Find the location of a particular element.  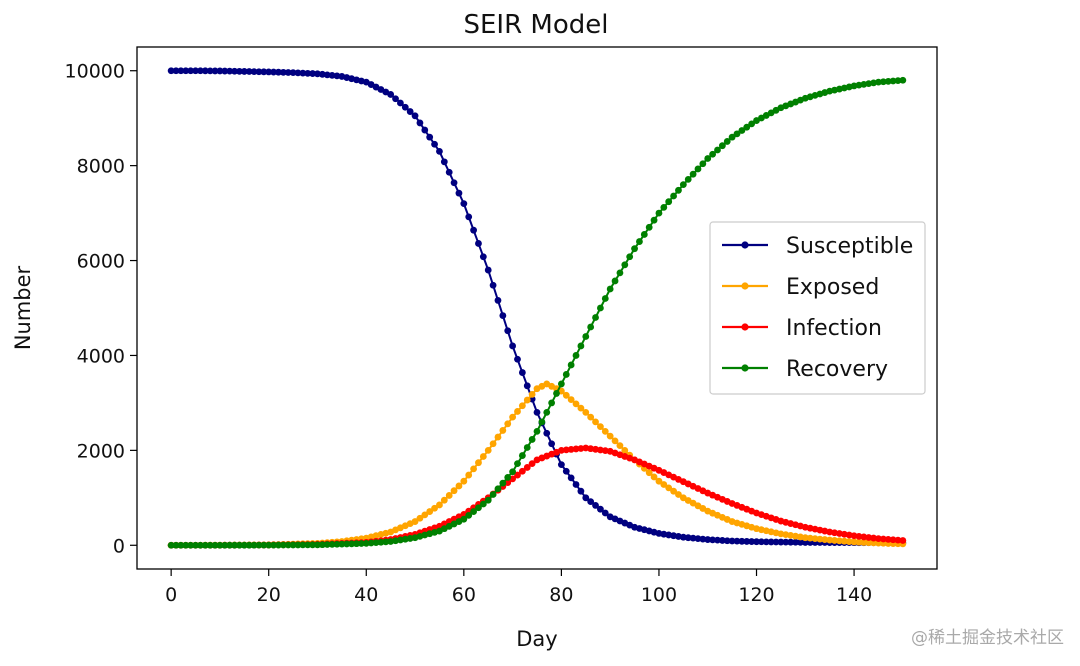

legend-box is located at coordinates (817, 308).